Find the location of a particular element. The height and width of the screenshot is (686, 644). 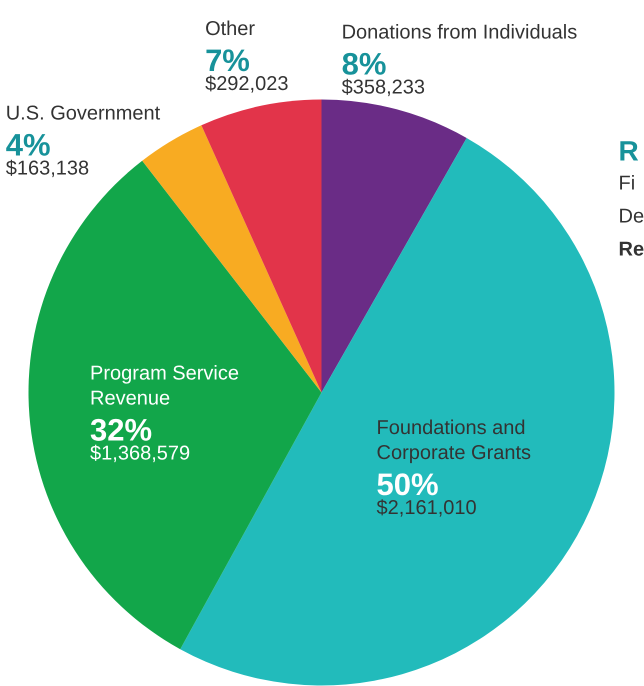

text: Re is located at coordinates (631, 249).